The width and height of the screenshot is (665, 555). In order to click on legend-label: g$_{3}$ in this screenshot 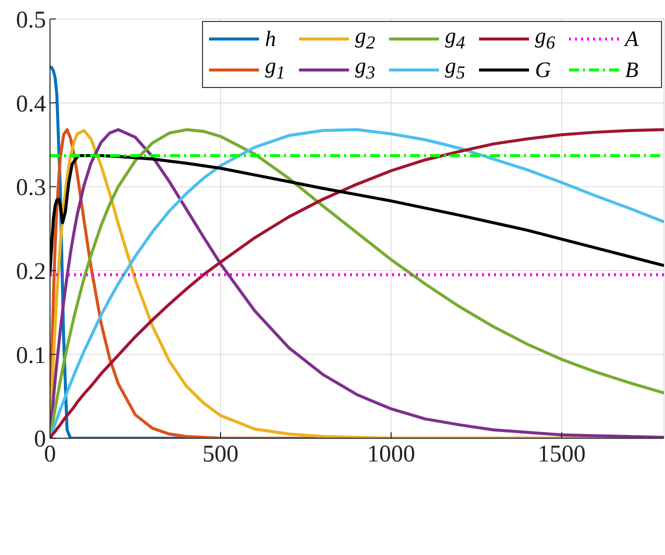, I will do `click(365, 69)`.